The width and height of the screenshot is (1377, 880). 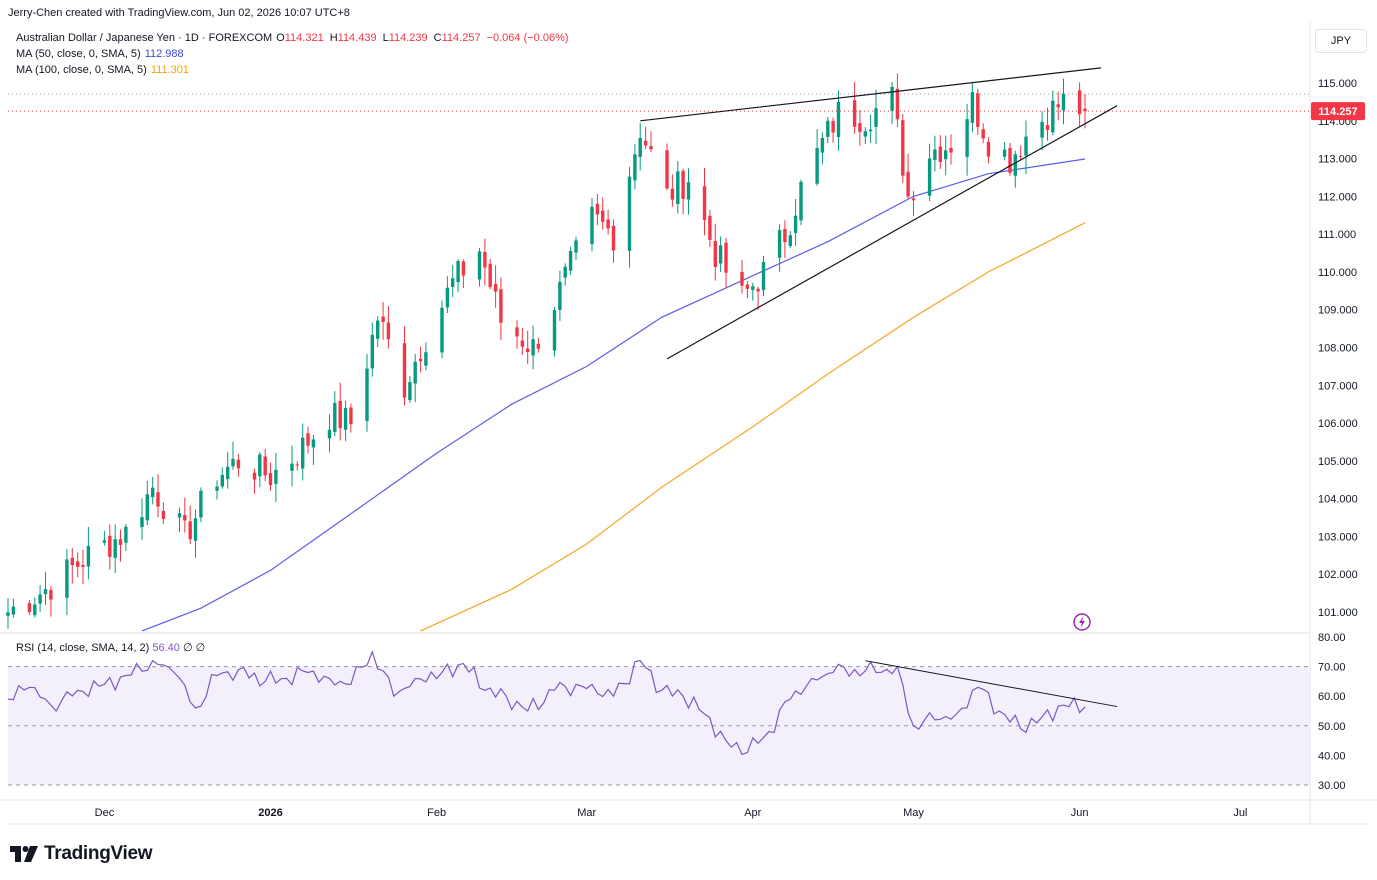 What do you see at coordinates (586, 813) in the screenshot?
I see `time-tick-label: Mar` at bounding box center [586, 813].